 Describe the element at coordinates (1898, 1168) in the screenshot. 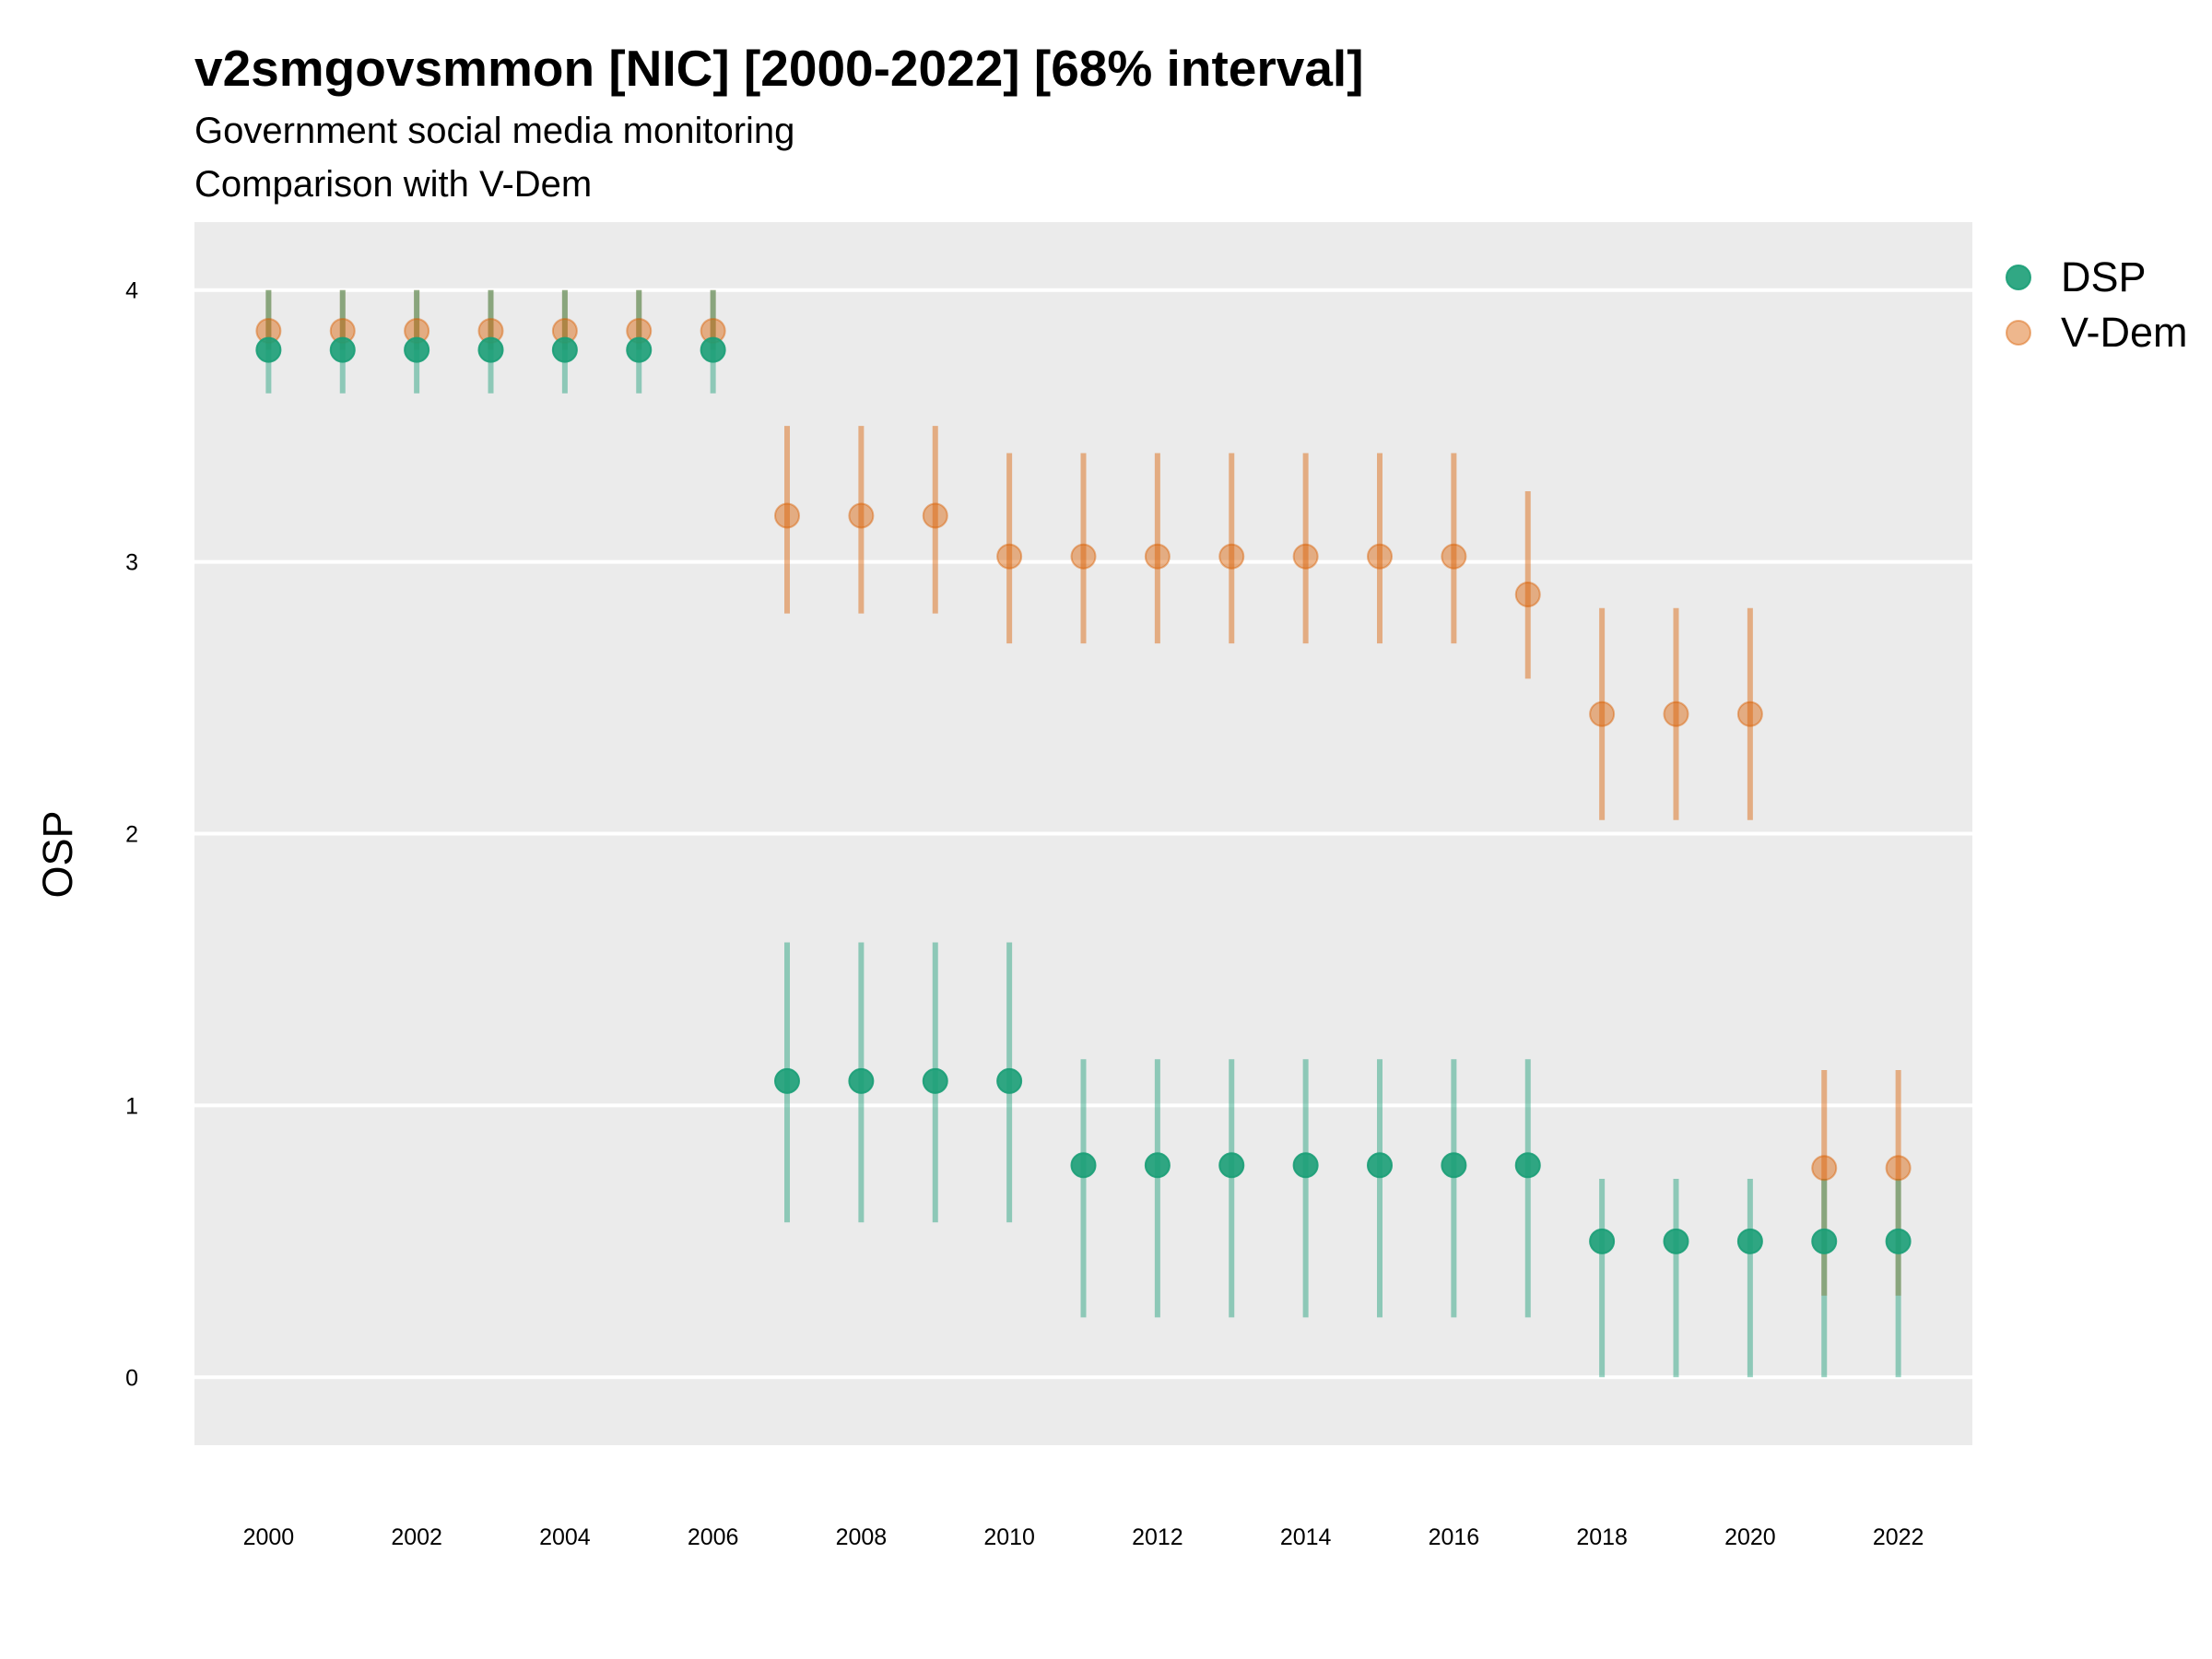

I see `v-dem-point-2022` at that location.